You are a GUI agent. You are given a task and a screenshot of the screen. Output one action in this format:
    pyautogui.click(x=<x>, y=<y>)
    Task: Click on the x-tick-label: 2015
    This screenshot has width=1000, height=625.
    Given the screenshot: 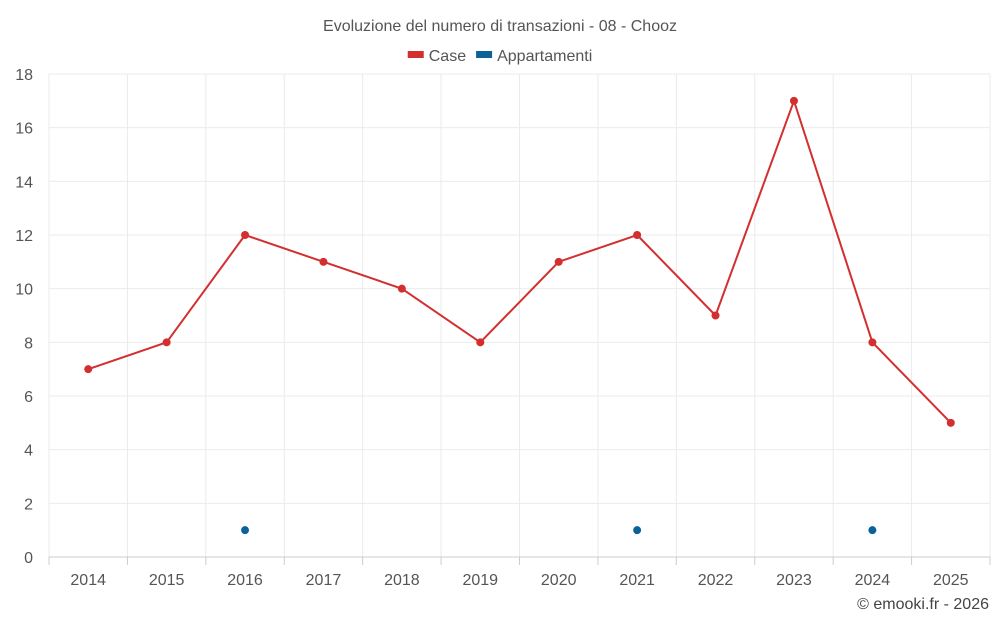 What is the action you would take?
    pyautogui.click(x=167, y=580)
    